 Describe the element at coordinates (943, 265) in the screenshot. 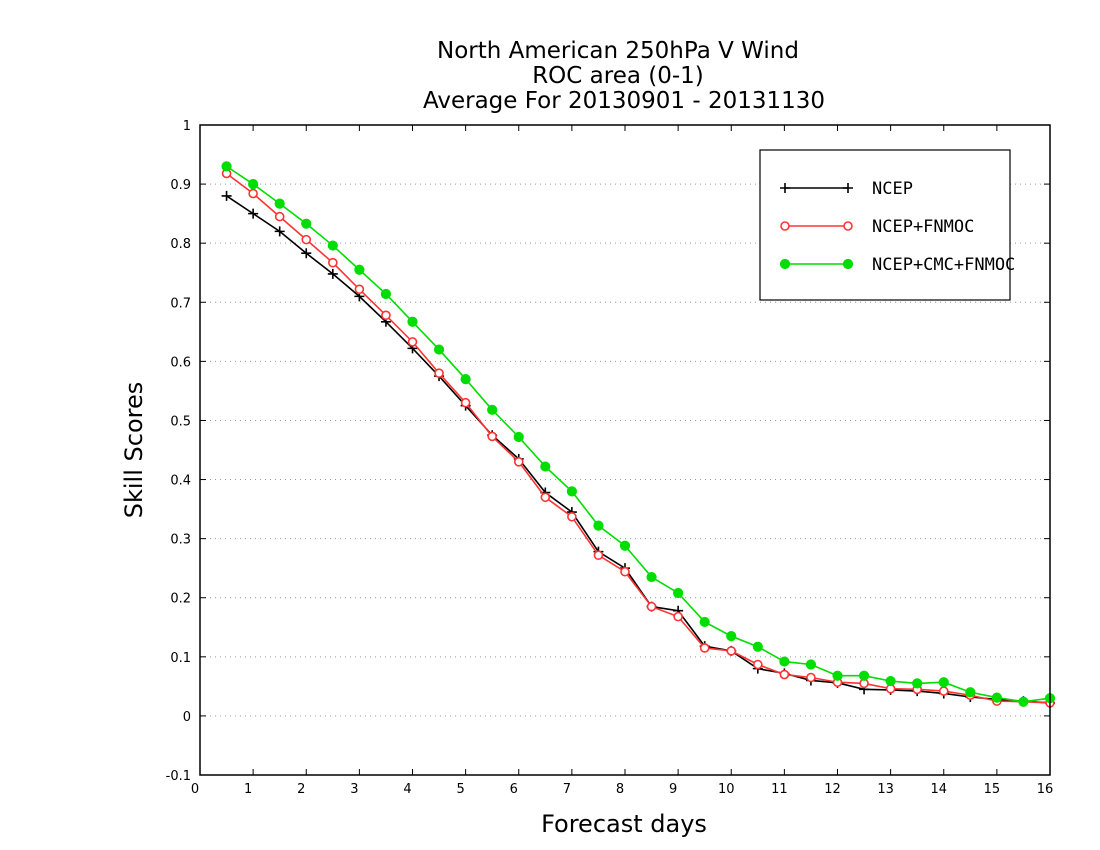

I see `legend-label: NCEP+CMC+FNMOC` at that location.